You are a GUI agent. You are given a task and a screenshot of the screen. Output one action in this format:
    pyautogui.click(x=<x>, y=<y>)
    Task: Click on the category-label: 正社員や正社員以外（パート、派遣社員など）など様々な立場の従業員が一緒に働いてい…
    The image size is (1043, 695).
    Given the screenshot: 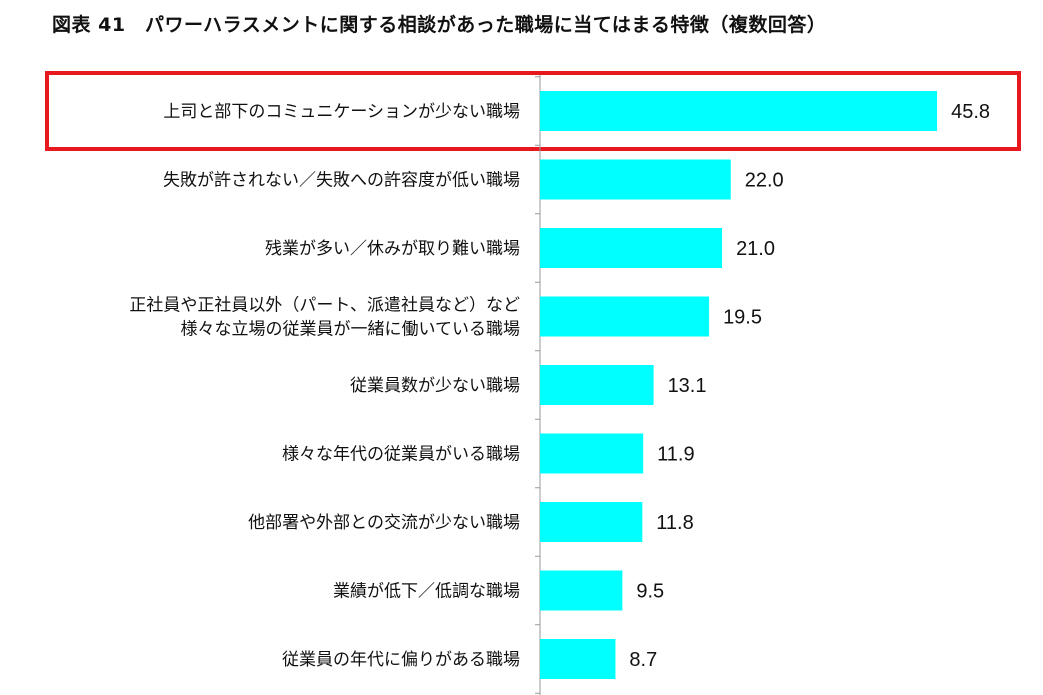 What is the action you would take?
    pyautogui.click(x=324, y=318)
    